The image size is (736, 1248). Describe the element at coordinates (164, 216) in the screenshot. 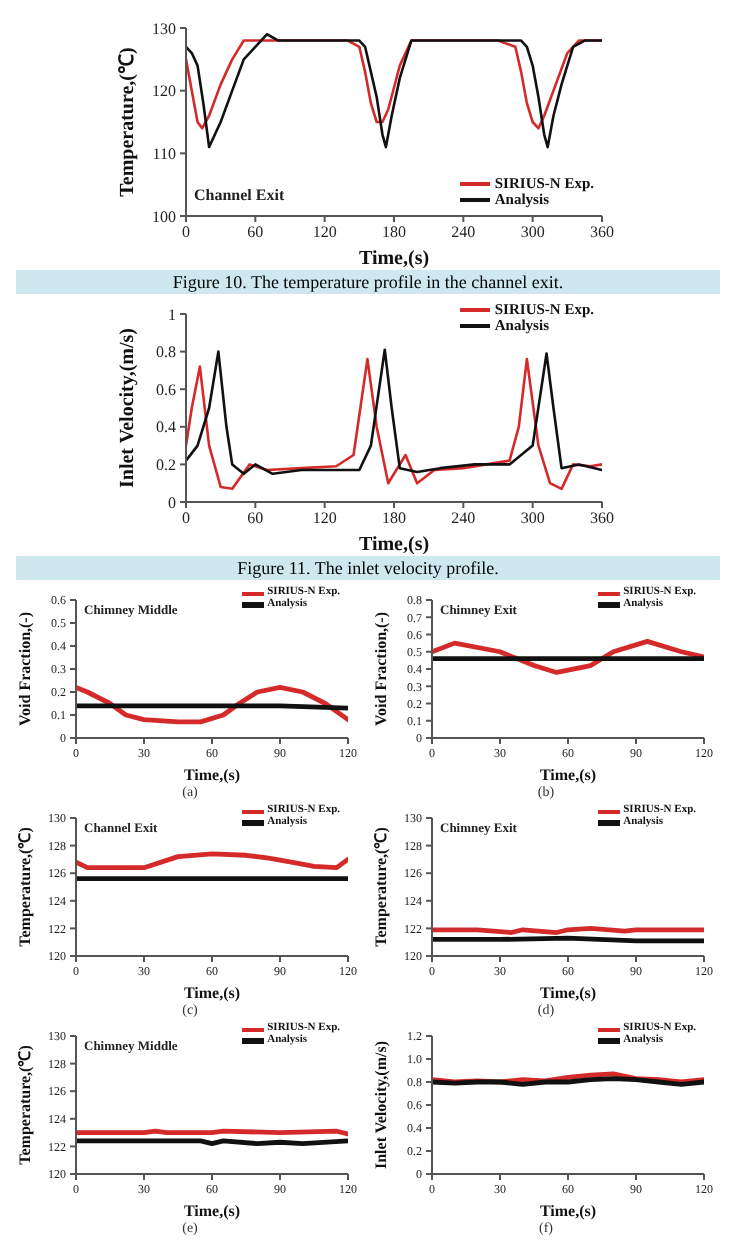

I see `y-tick-label: 100` at that location.